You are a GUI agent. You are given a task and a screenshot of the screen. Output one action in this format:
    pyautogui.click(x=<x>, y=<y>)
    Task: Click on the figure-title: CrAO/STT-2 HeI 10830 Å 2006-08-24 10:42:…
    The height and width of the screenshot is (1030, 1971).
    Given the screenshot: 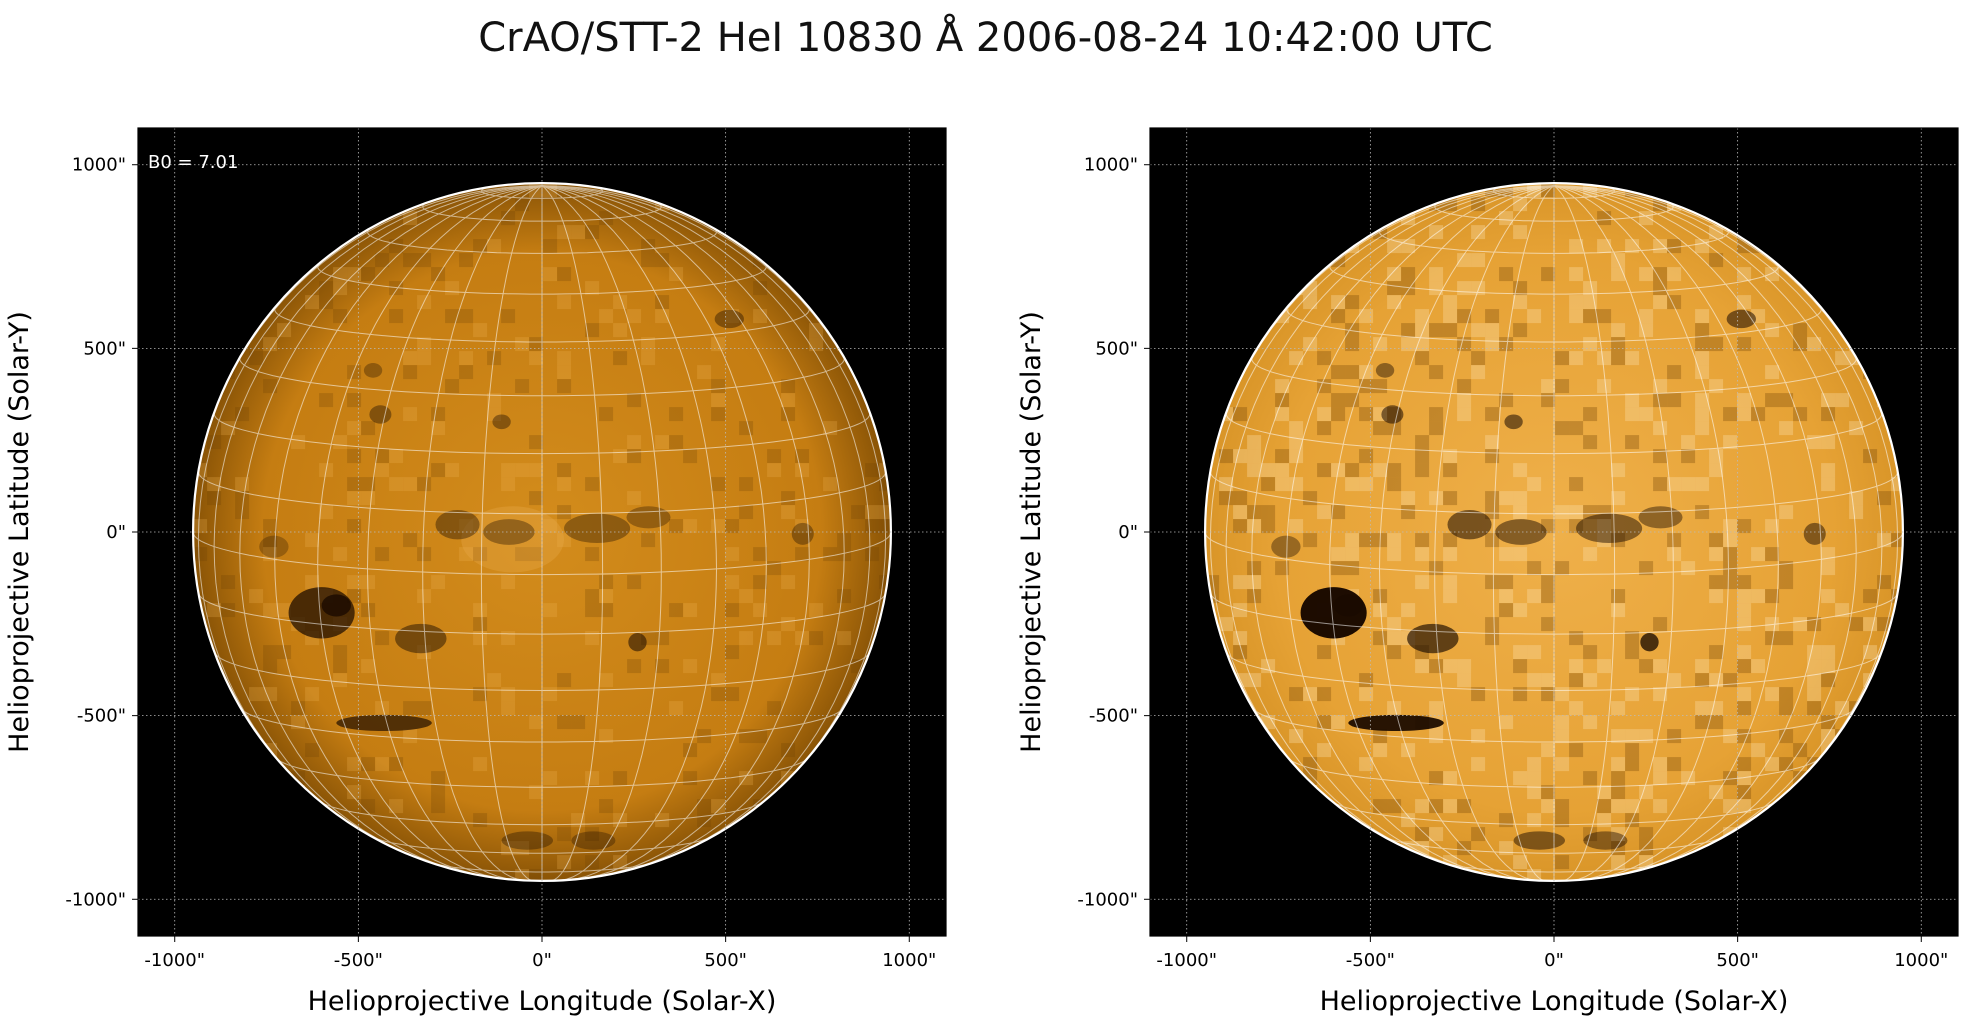 What is the action you would take?
    pyautogui.click(x=985, y=38)
    